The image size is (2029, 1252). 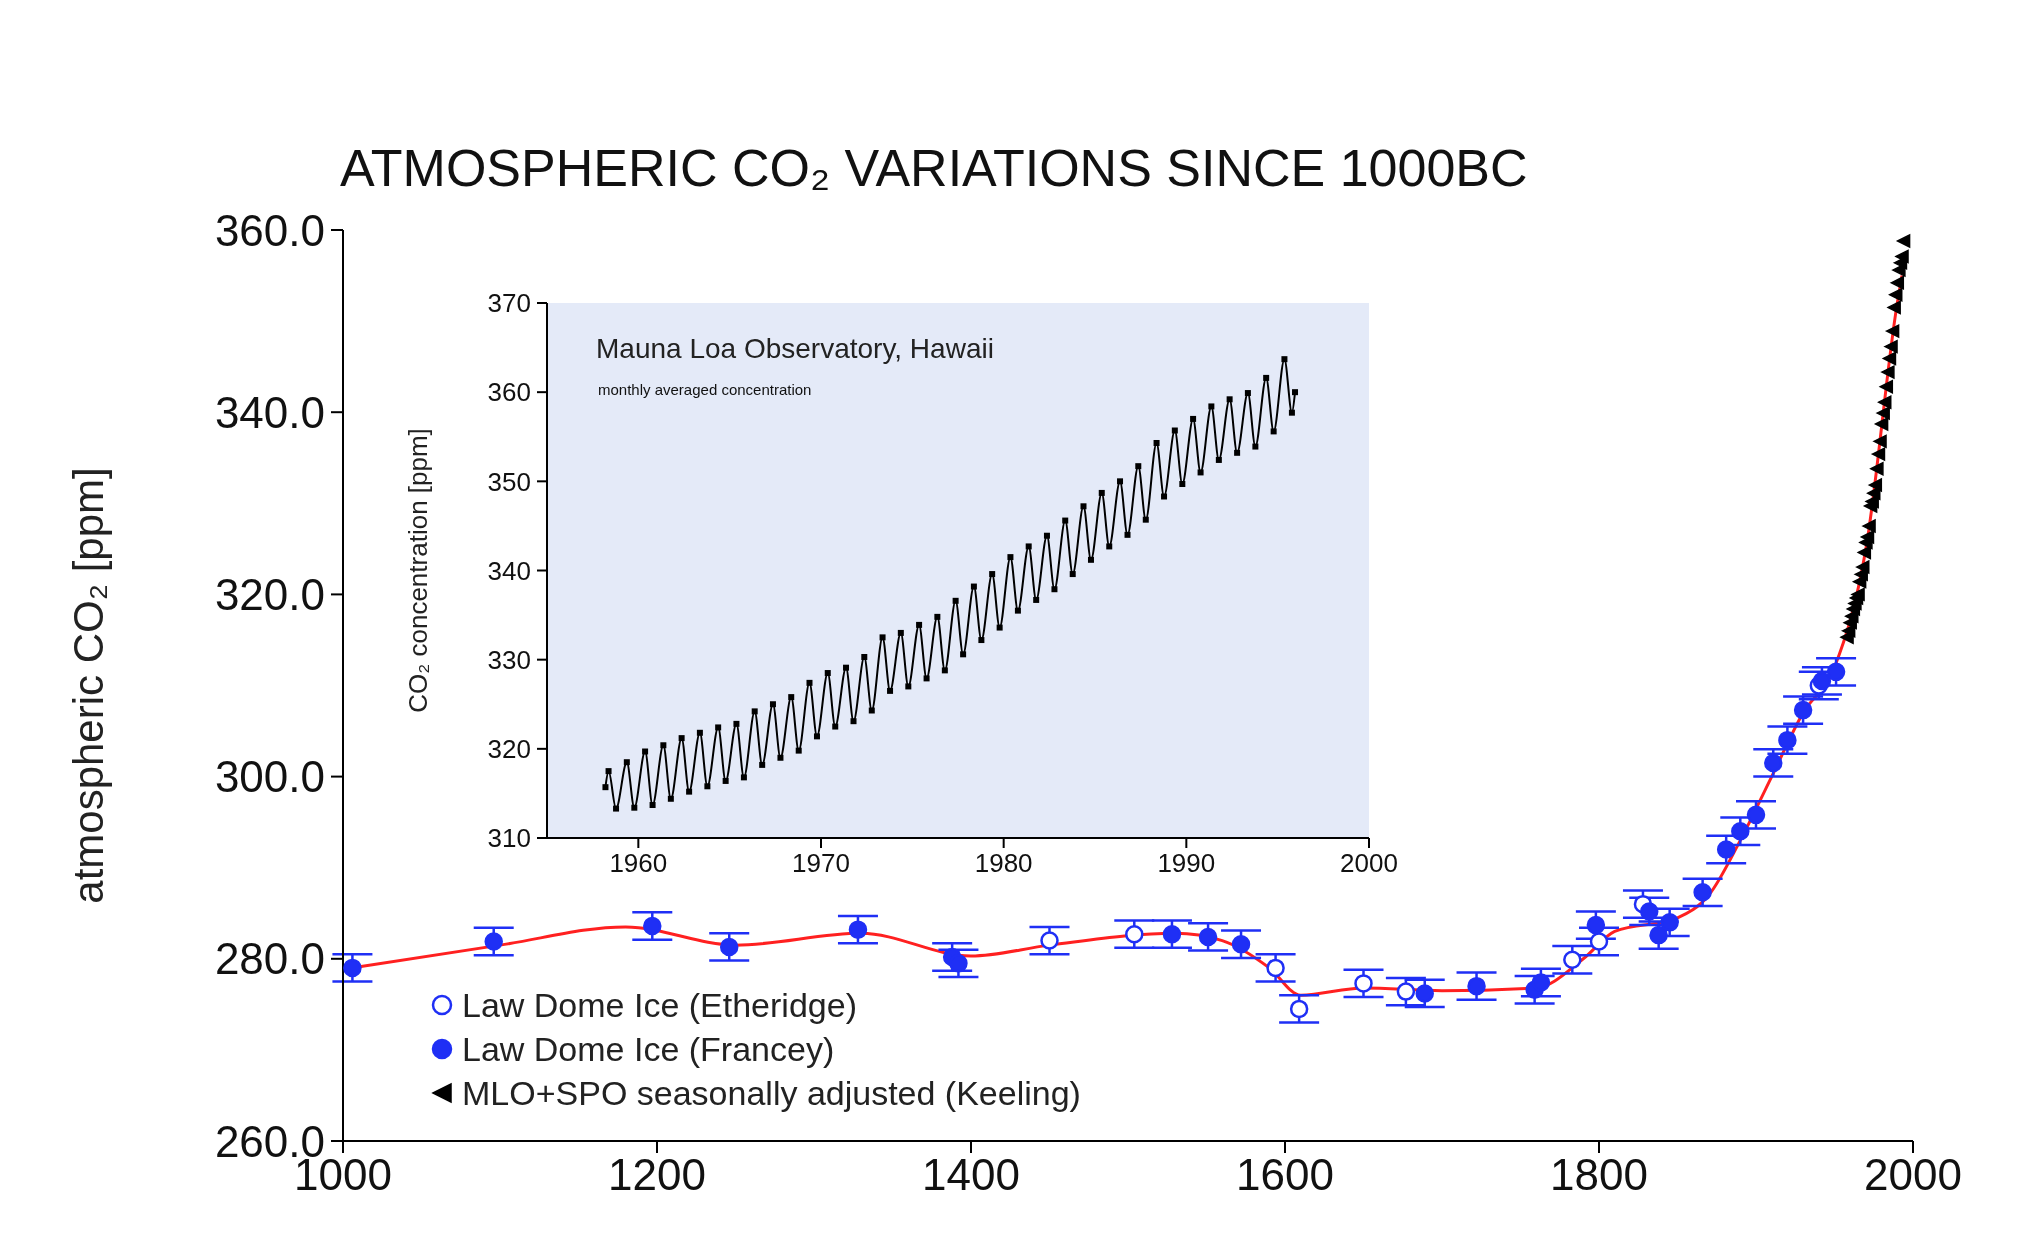 I want to click on legend-label: Law Dome Ice (Etheridge), so click(x=659, y=1005).